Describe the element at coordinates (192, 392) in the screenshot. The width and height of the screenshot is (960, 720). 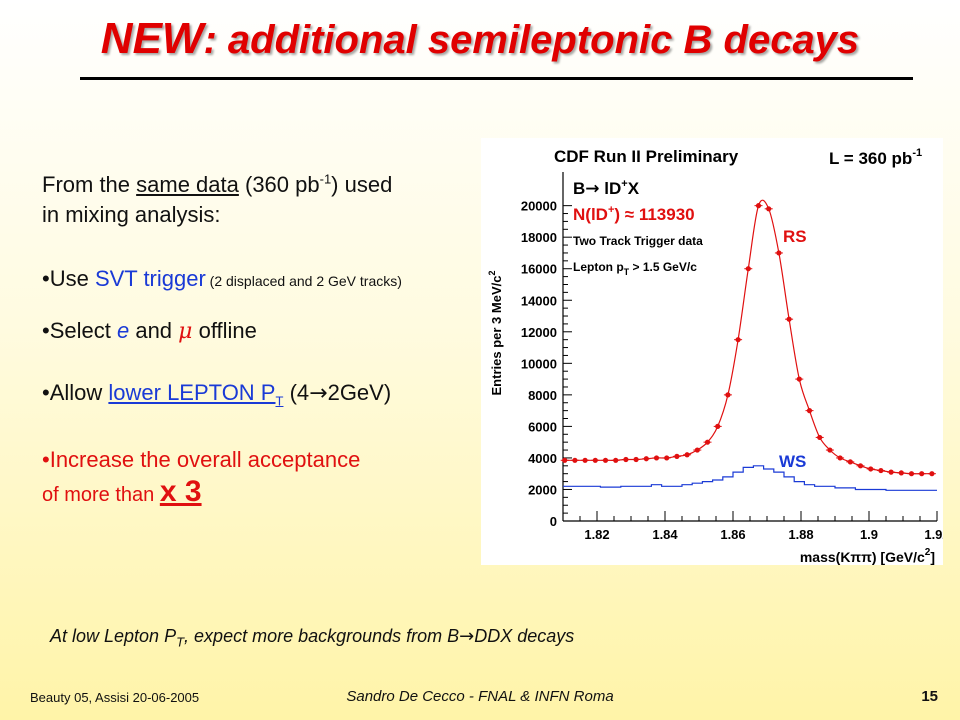
I see `bullet3-link: lower LEPTON P` at that location.